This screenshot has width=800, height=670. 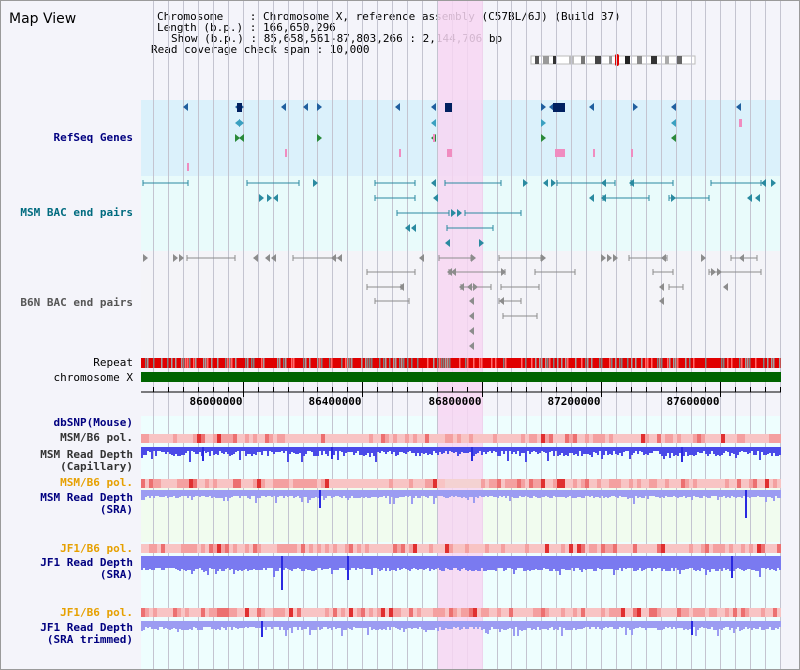 I want to click on msm-read-depth-sra-label: MSM Read Depth (SRA), so click(x=86, y=503).